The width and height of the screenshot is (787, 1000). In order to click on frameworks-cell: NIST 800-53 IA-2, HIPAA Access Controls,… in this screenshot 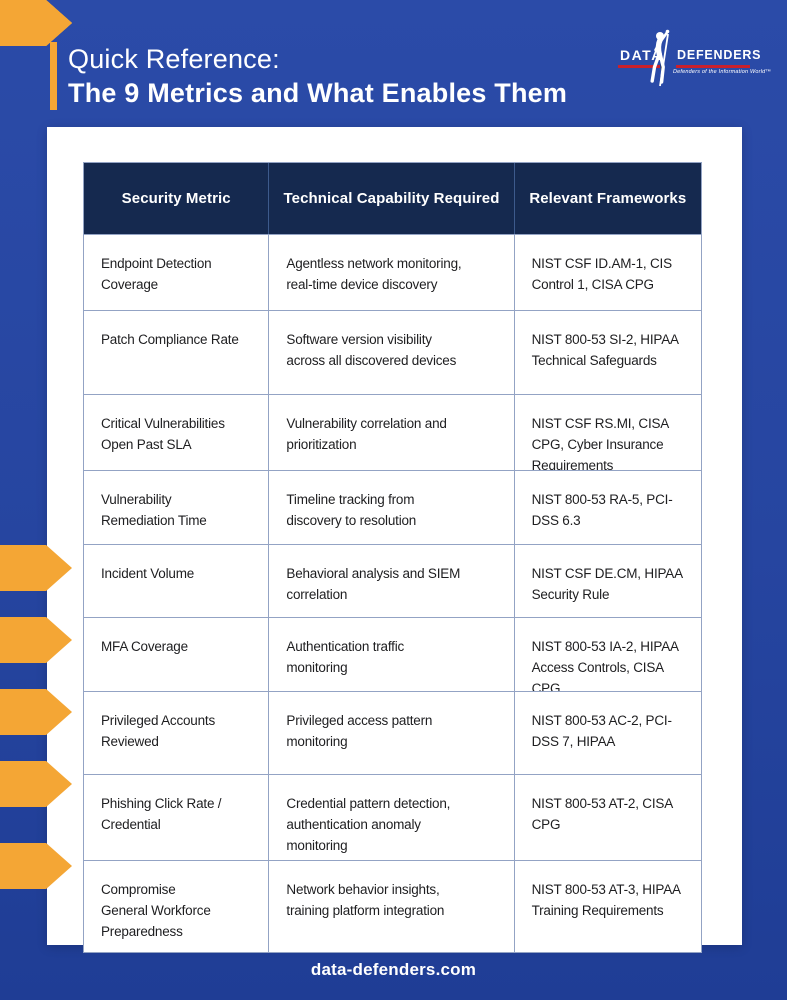, I will do `click(607, 654)`.